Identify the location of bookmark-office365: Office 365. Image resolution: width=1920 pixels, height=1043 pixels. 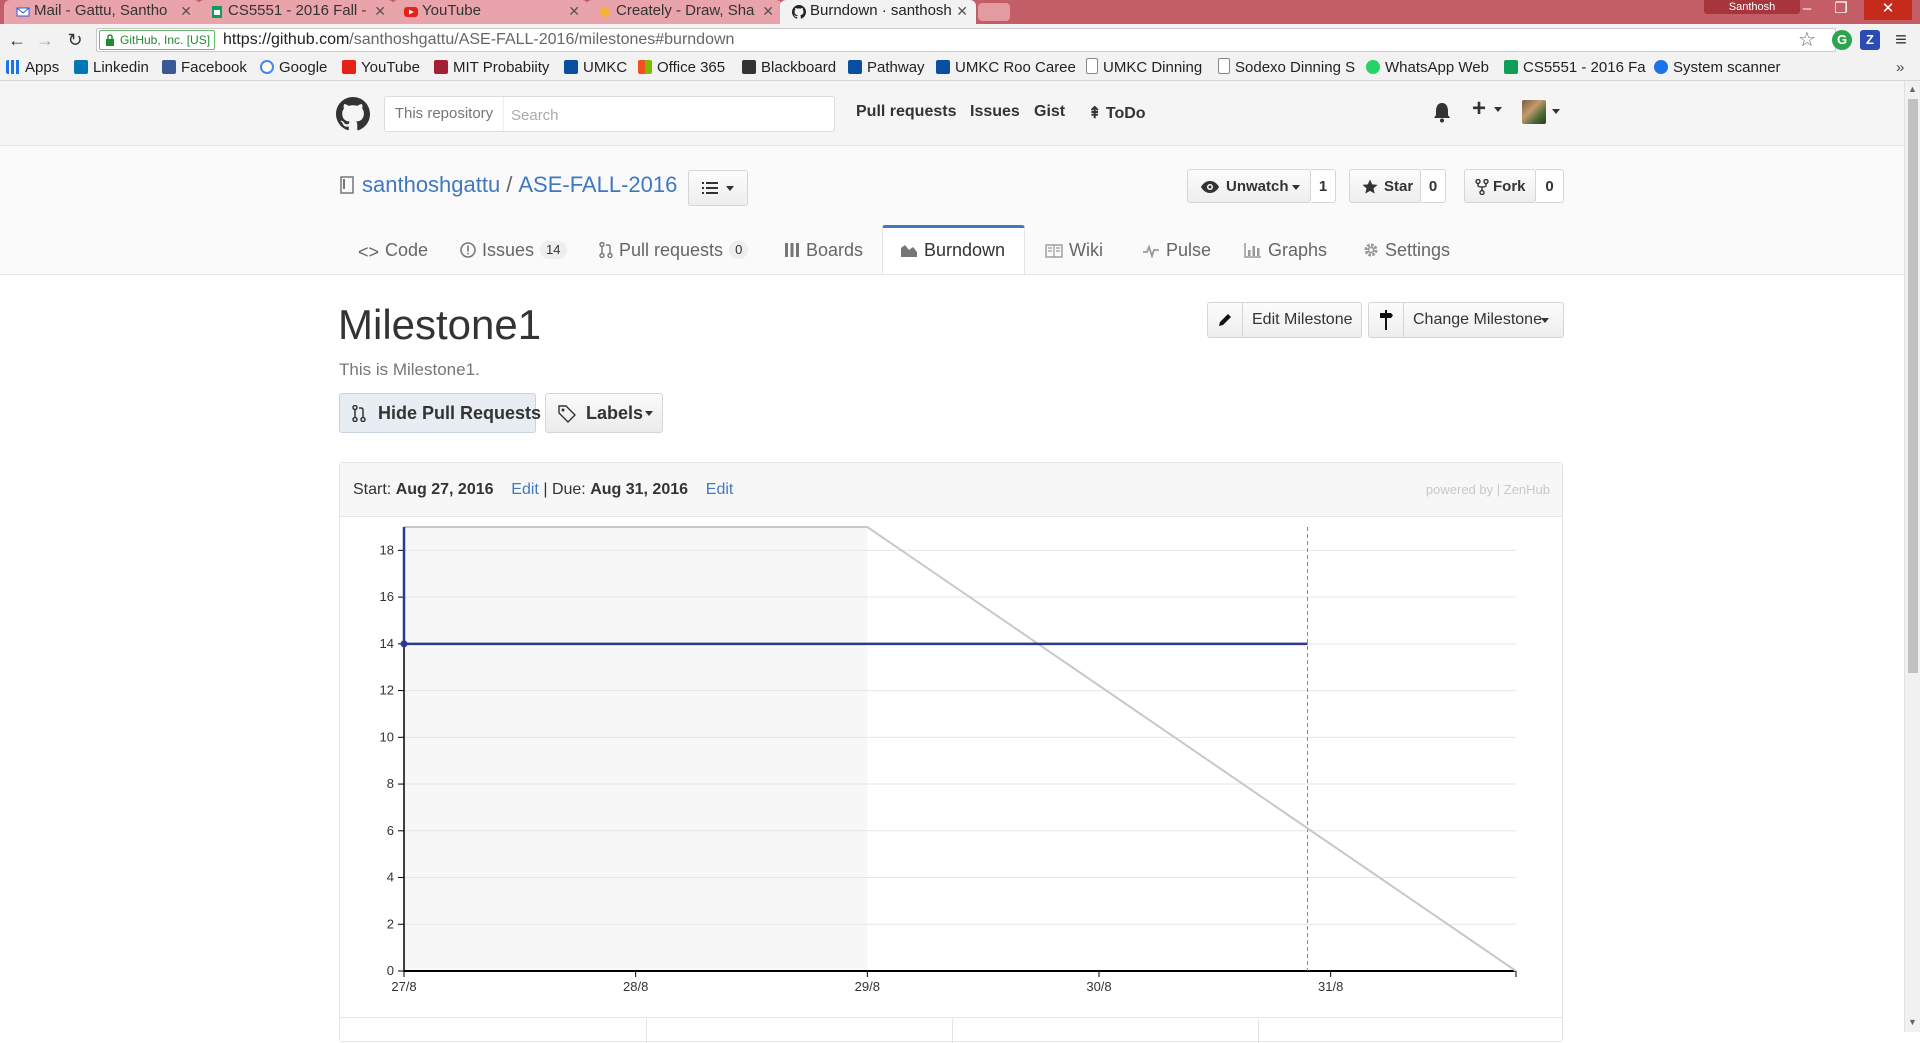
(681, 68).